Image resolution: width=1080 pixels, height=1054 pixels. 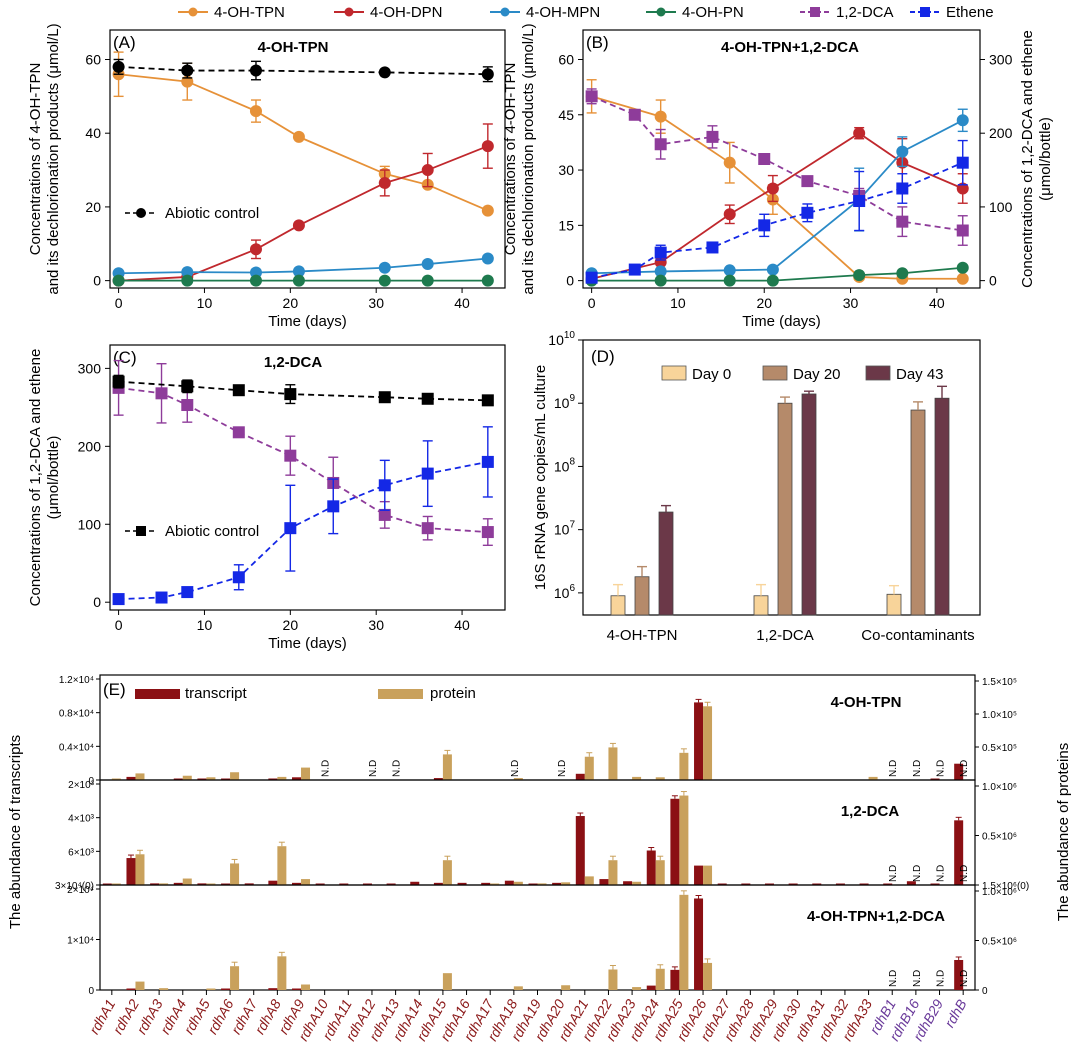 What do you see at coordinates (604, 882) in the screenshot?
I see `bar-transcript-rdhA22` at bounding box center [604, 882].